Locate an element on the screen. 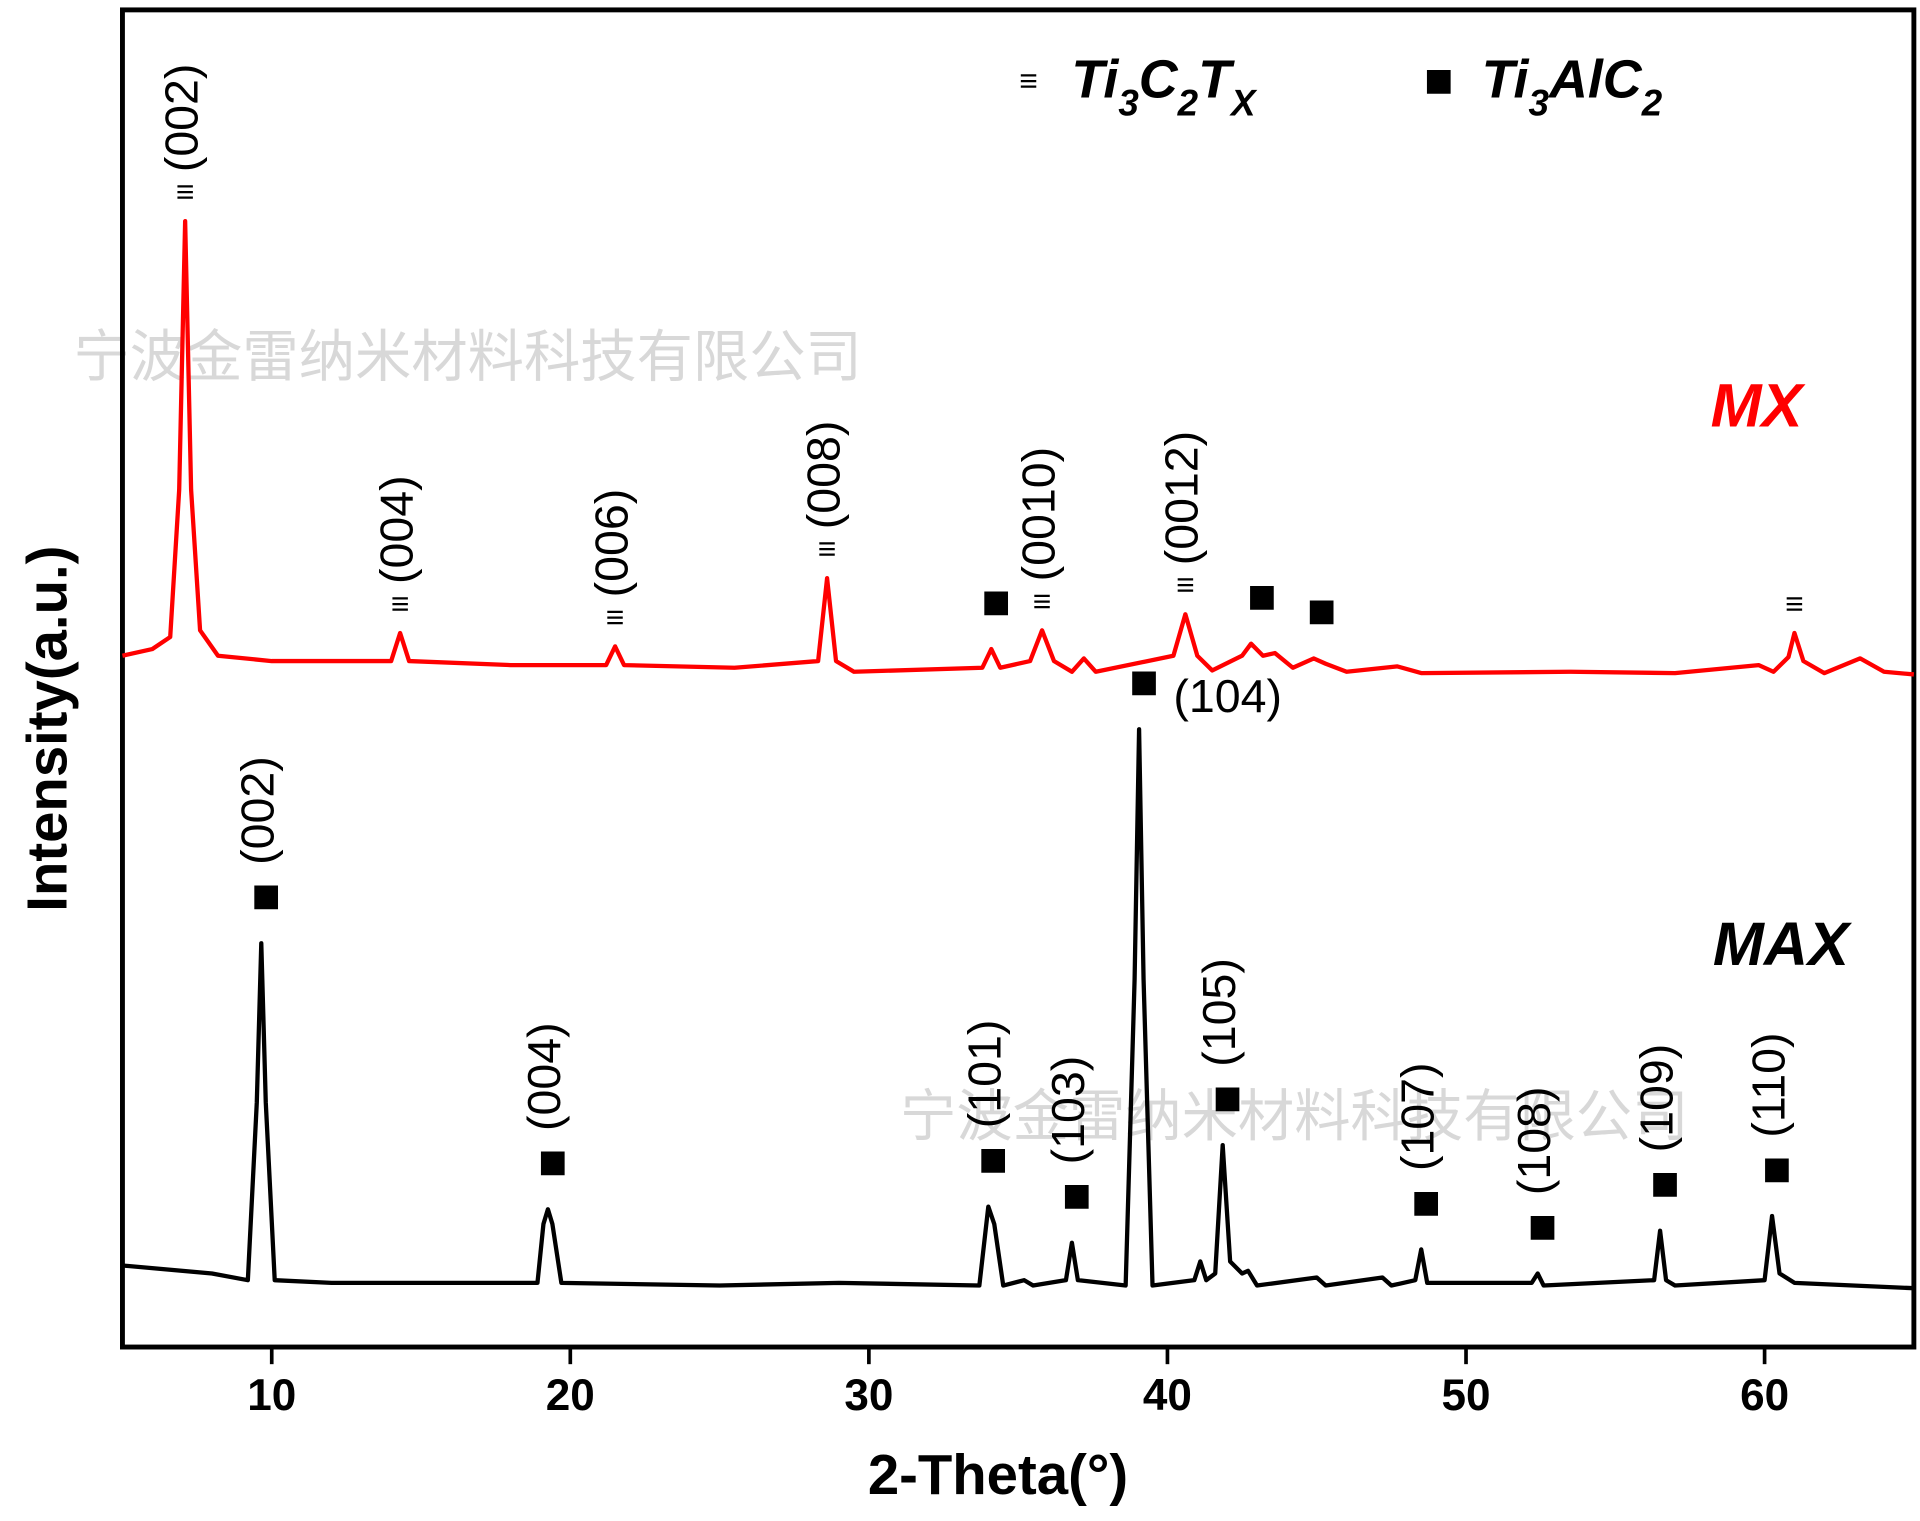 This screenshot has width=1920, height=1521. peak-label: (0012) is located at coordinates (1182, 498).